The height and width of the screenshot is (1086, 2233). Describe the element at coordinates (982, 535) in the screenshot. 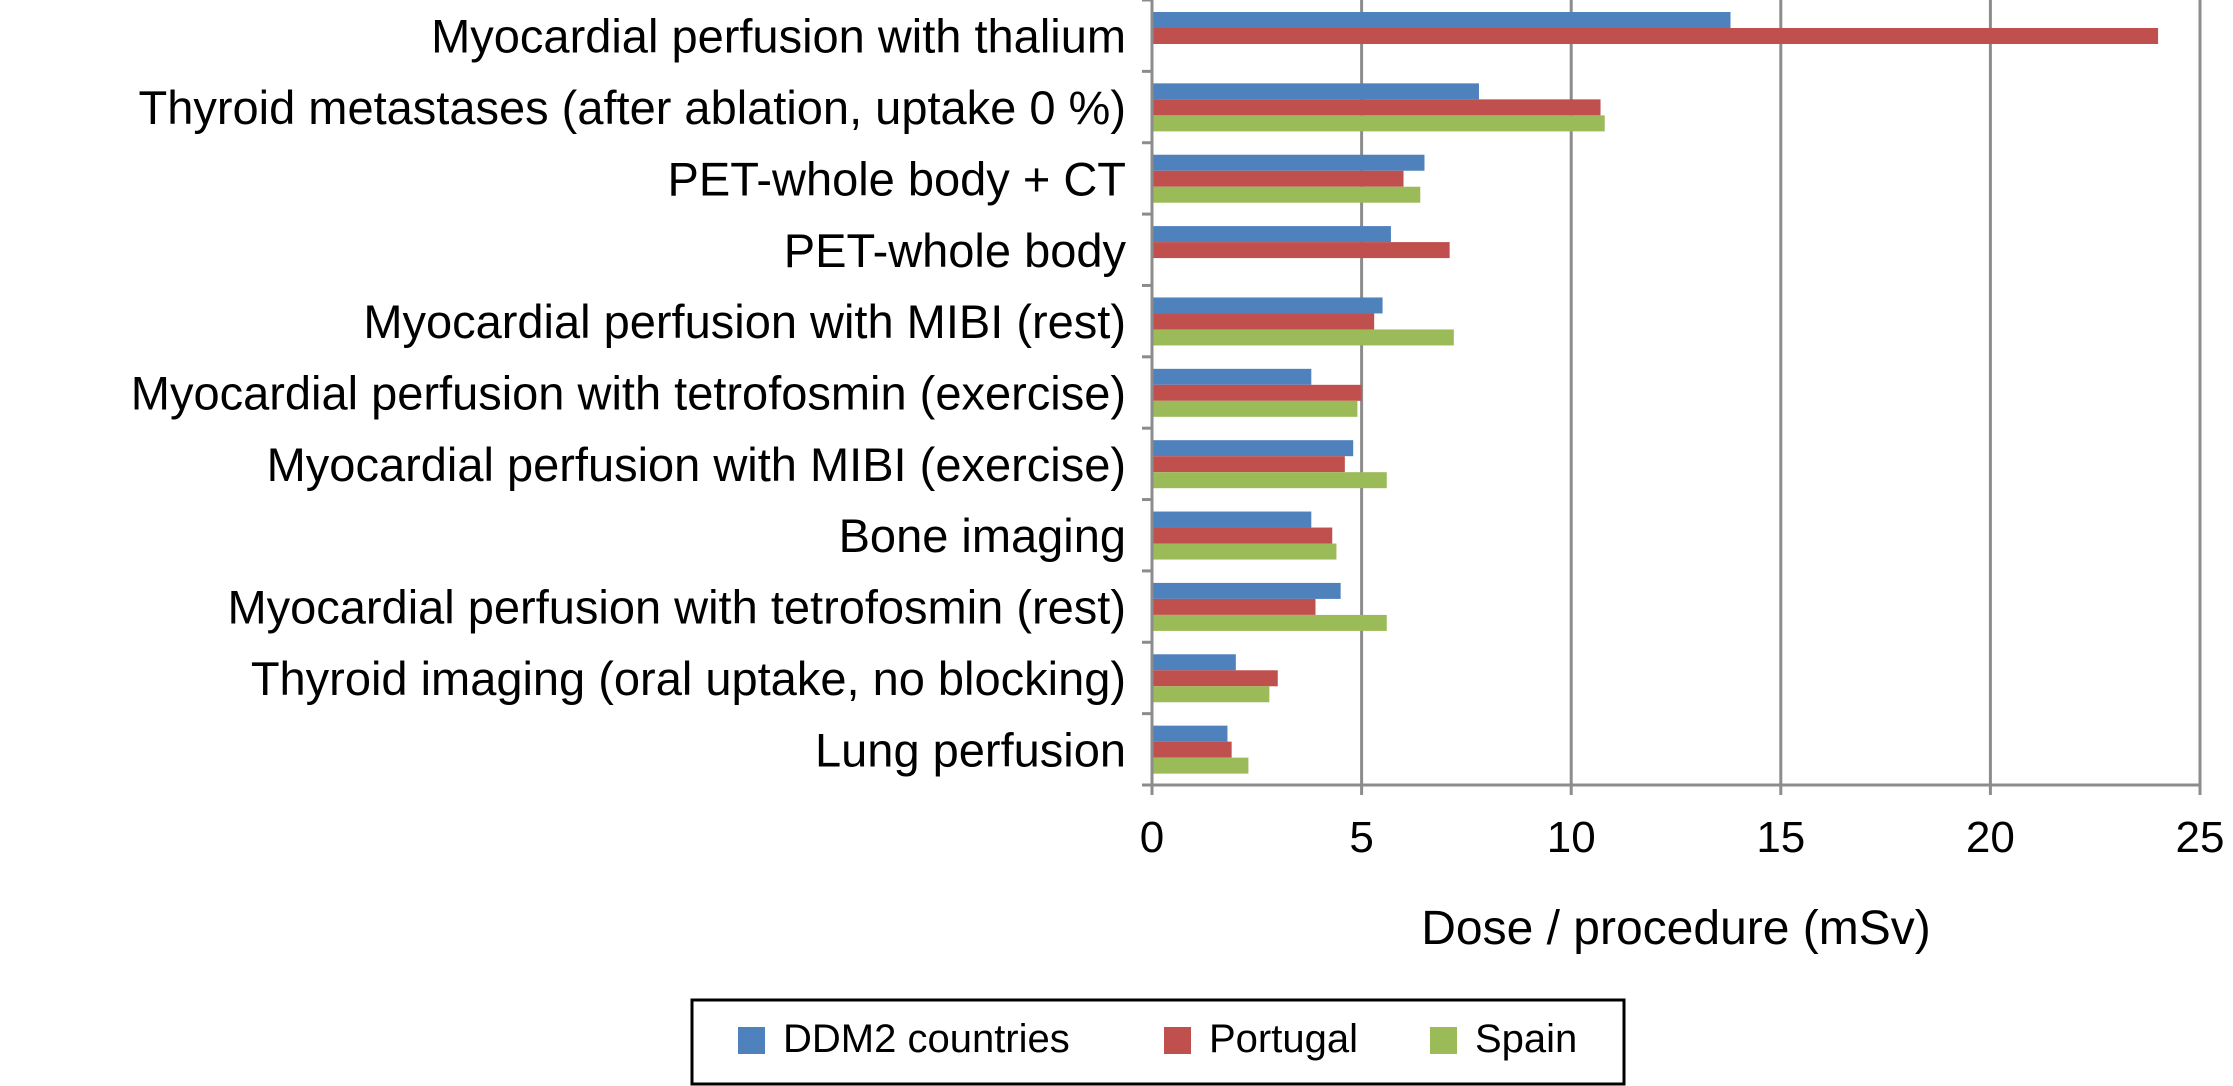

I see `category-label-7: Bone imaging` at that location.